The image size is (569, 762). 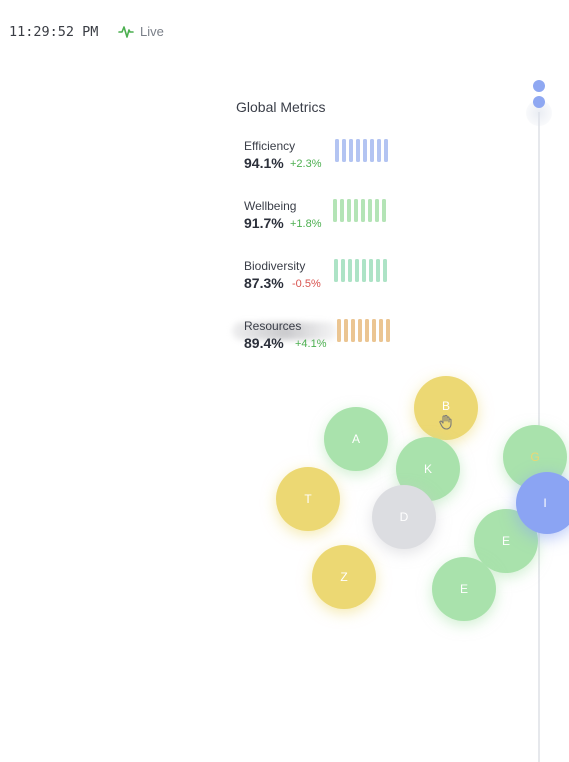 I want to click on metric-value: 89.4%, so click(x=264, y=343).